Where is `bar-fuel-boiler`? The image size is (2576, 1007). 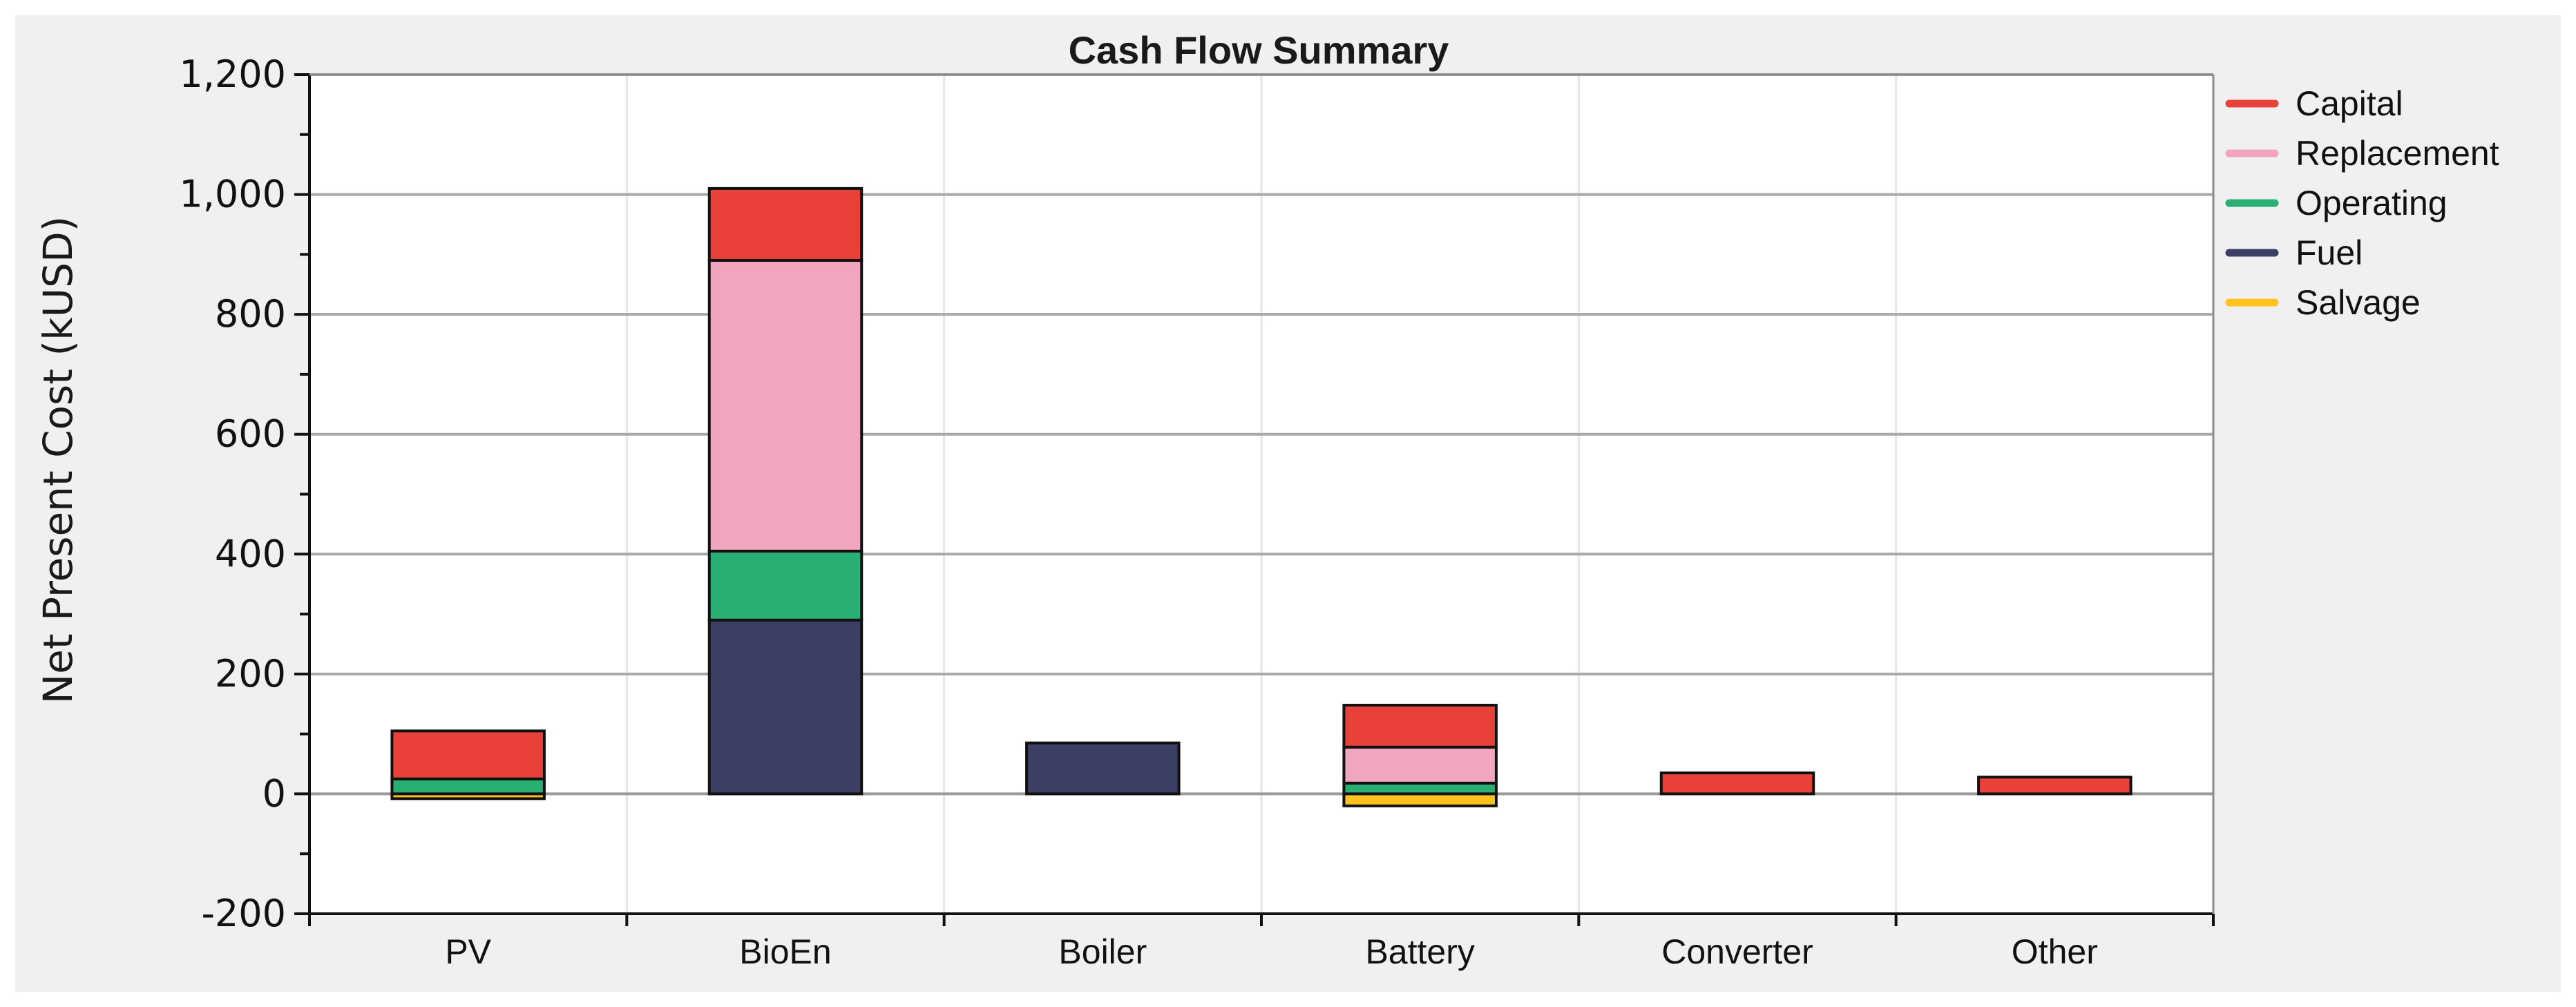 bar-fuel-boiler is located at coordinates (1103, 768).